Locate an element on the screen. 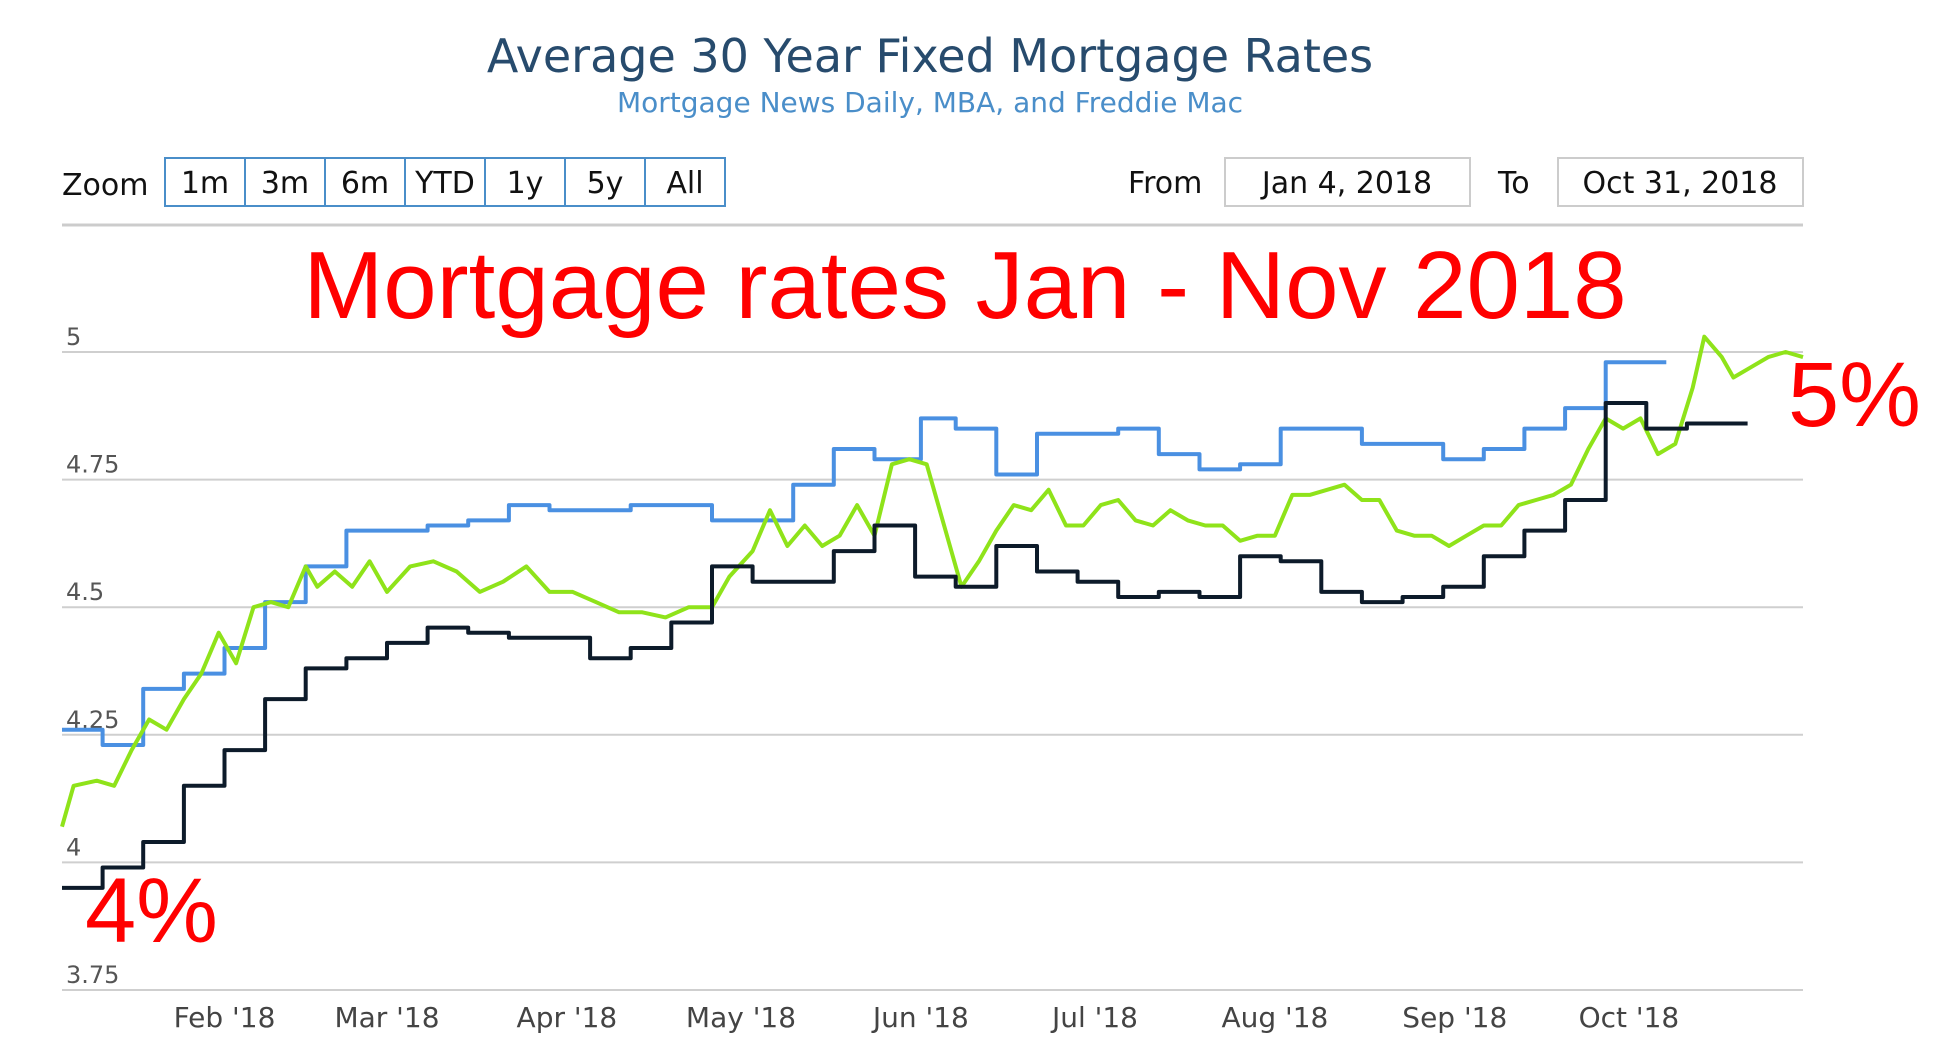  to-date-input-box is located at coordinates (1680, 182).